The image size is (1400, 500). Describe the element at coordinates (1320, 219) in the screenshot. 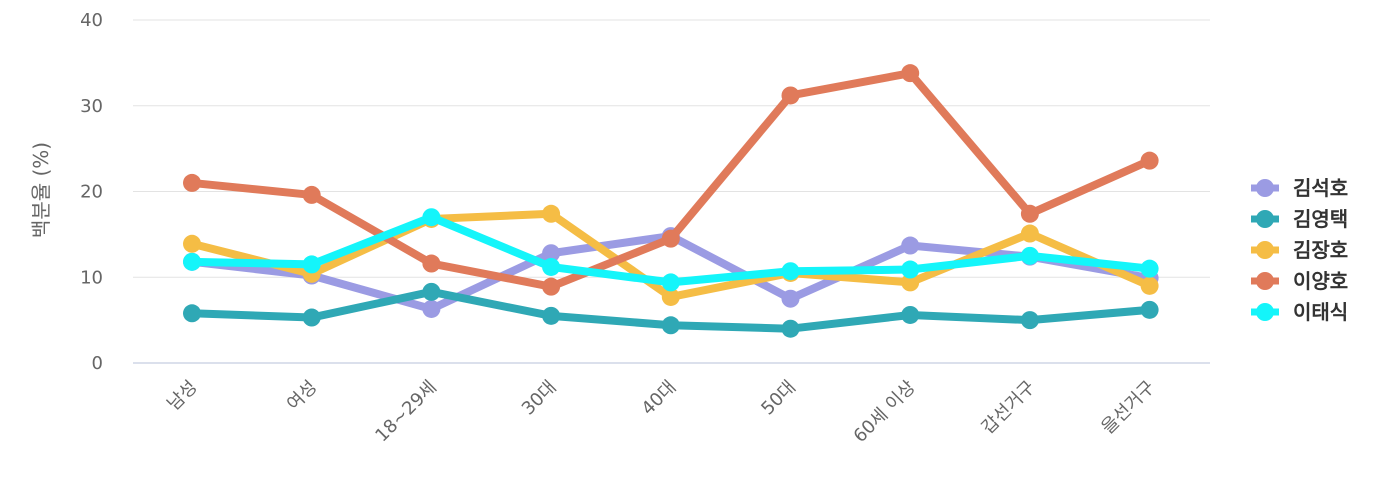

I see `legend-label: 김영택` at that location.